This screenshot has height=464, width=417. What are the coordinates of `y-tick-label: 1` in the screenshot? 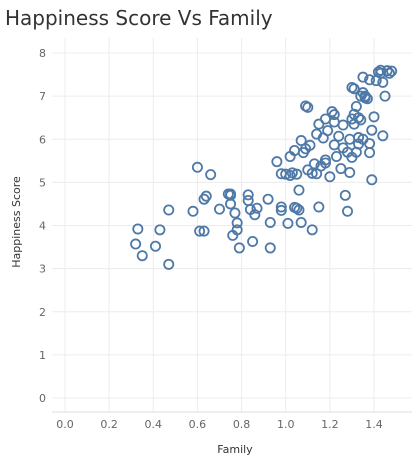 It's located at (42, 355).